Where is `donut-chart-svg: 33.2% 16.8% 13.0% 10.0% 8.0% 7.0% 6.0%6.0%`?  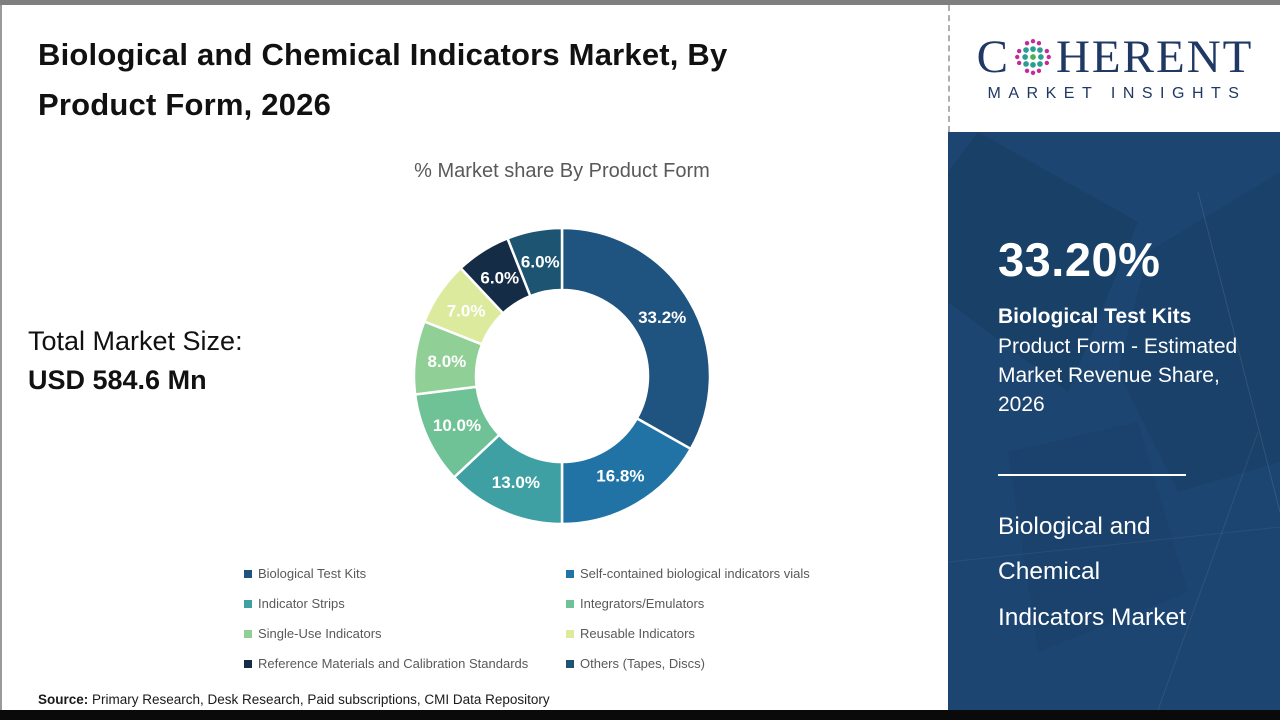
donut-chart-svg: 33.2% 16.8% 13.0% 10.0% 8.0% 7.0% 6.0%6.0% is located at coordinates (562, 376).